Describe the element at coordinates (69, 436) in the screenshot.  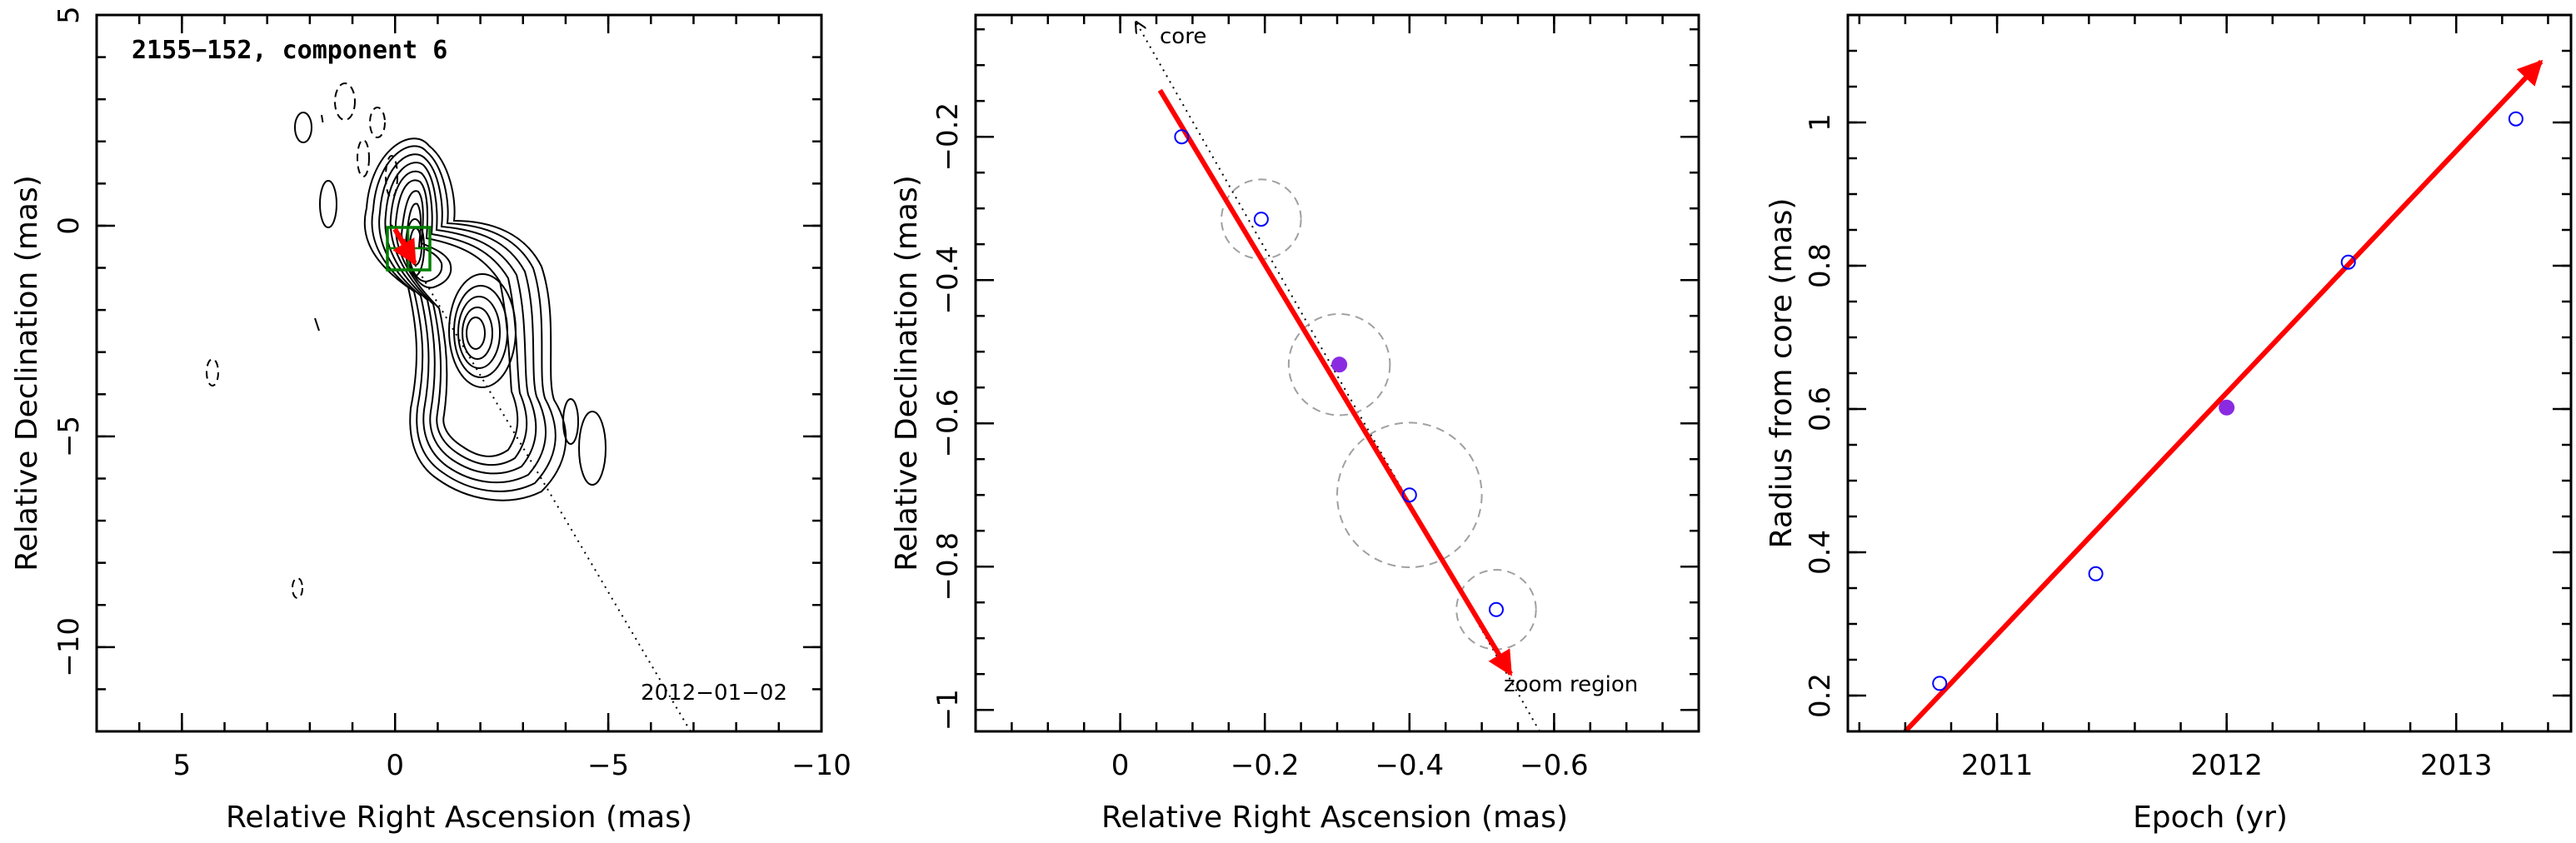
I see `y-tick-label: −5` at that location.